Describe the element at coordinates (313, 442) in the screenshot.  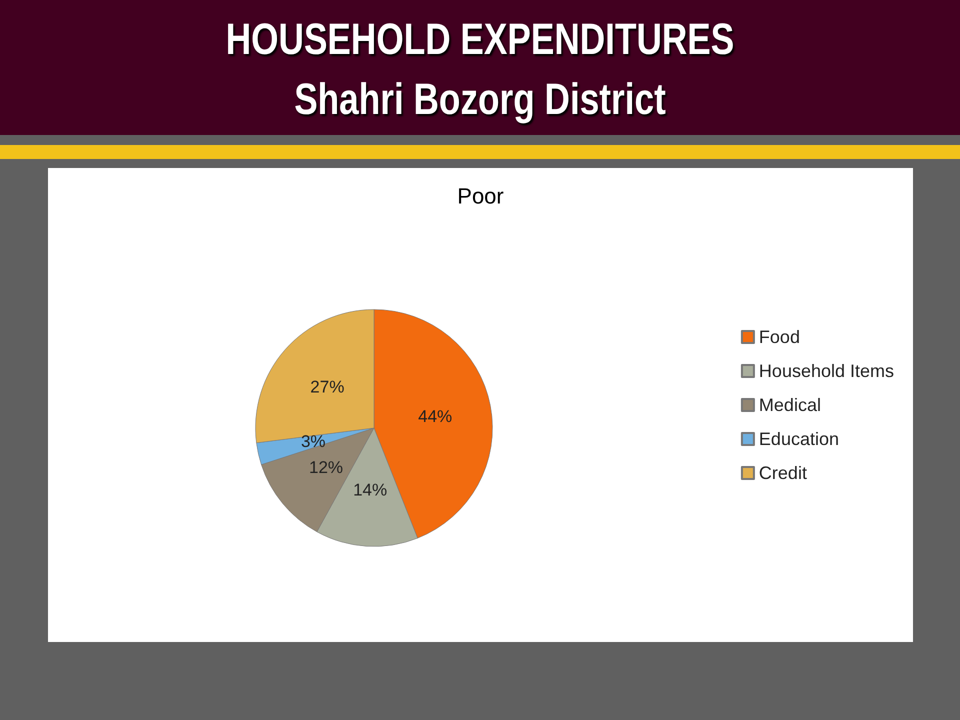
I see `data-label: 3%` at that location.